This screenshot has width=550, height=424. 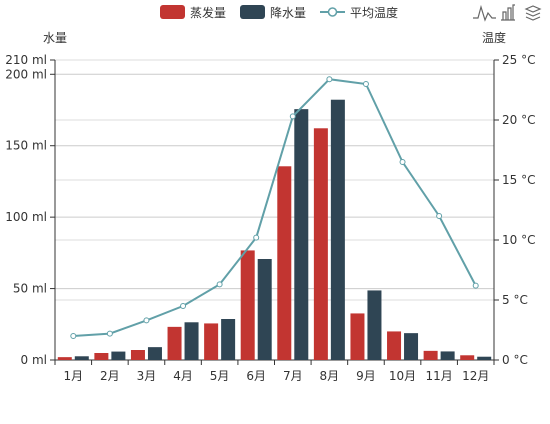 What do you see at coordinates (508, 12) in the screenshot?
I see `bar-chart-icon` at bounding box center [508, 12].